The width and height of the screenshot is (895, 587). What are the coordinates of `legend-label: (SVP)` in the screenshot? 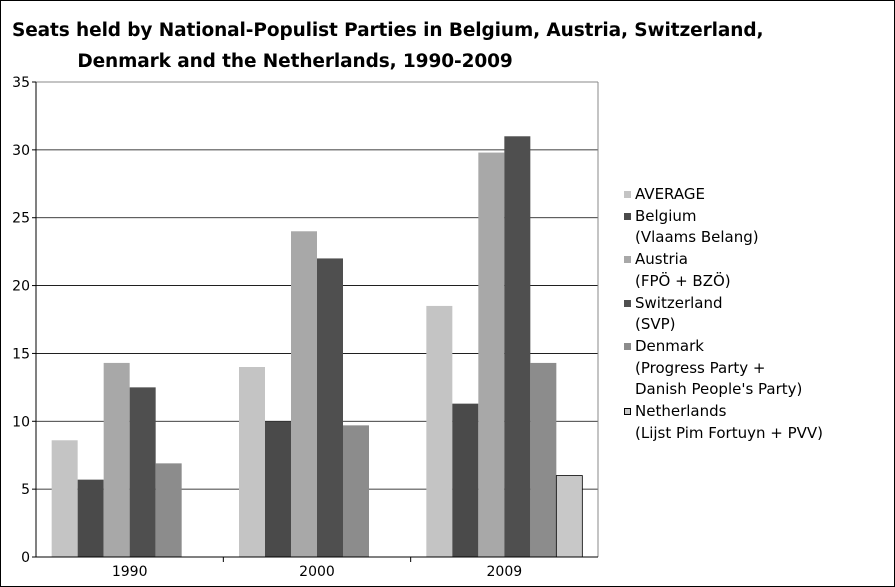 It's located at (655, 324).